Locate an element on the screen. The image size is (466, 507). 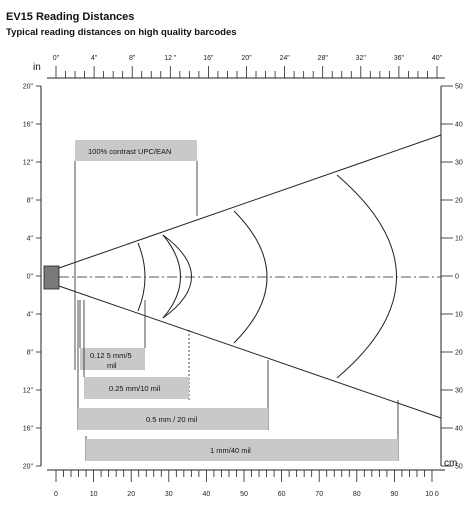
contrast-label: 100% contrast UPC/EAN is located at coordinates (129, 151).